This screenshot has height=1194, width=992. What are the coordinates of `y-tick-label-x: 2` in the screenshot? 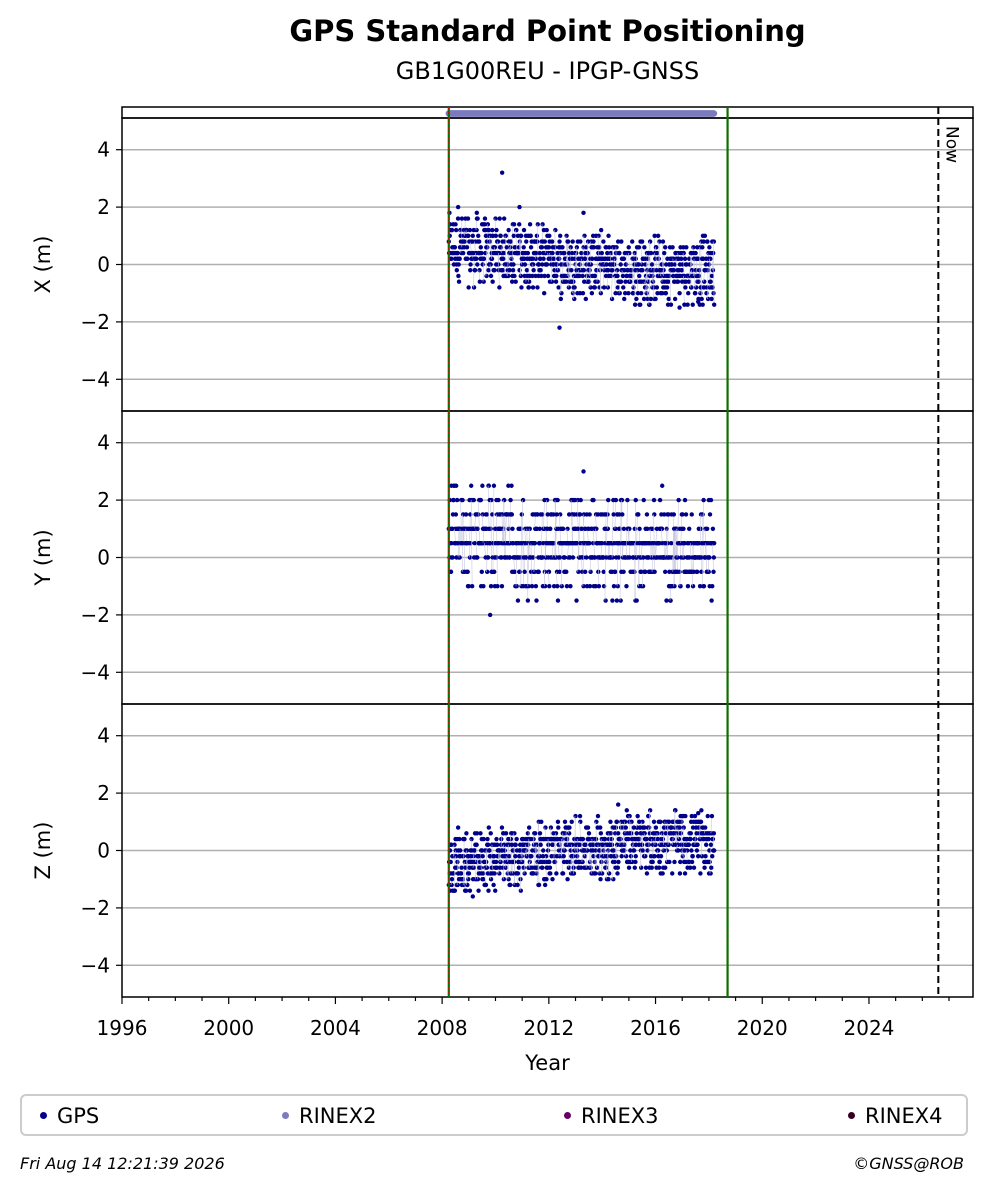 It's located at (103, 207).